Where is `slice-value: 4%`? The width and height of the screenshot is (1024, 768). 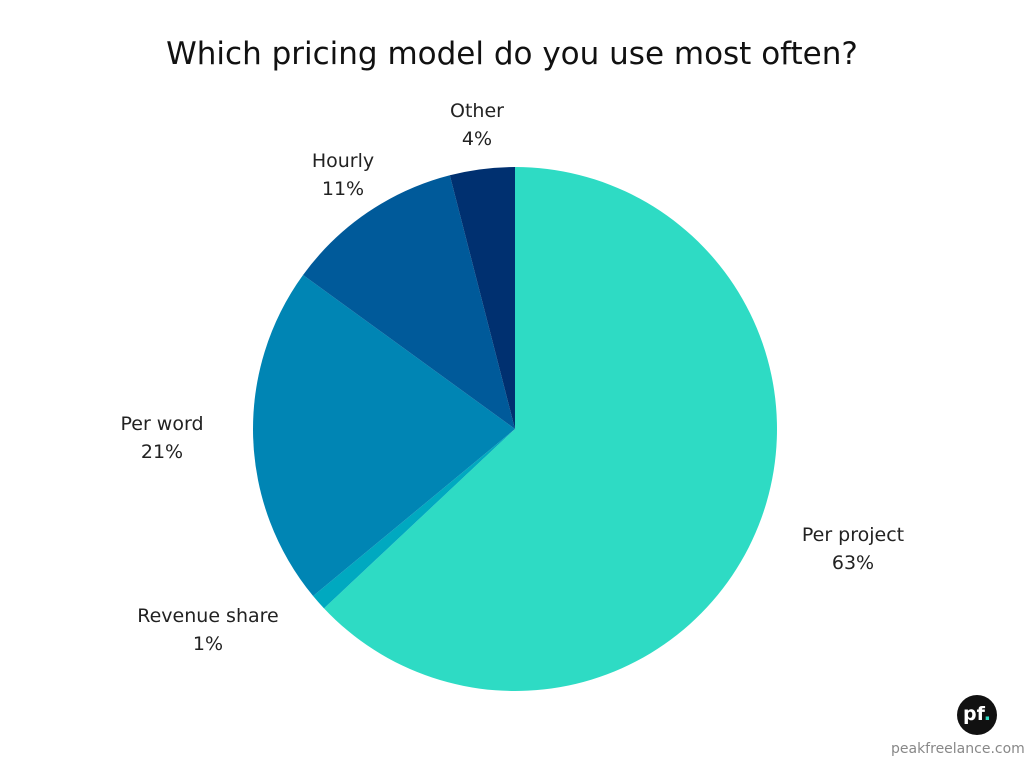
slice-value: 4% is located at coordinates (477, 139).